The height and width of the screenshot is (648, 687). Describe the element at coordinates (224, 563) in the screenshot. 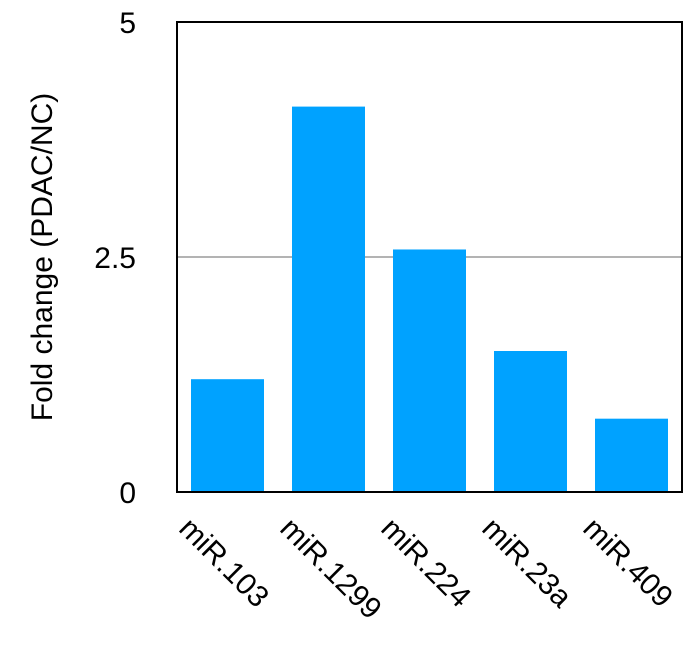

I see `x-tick-label: miR.103` at that location.